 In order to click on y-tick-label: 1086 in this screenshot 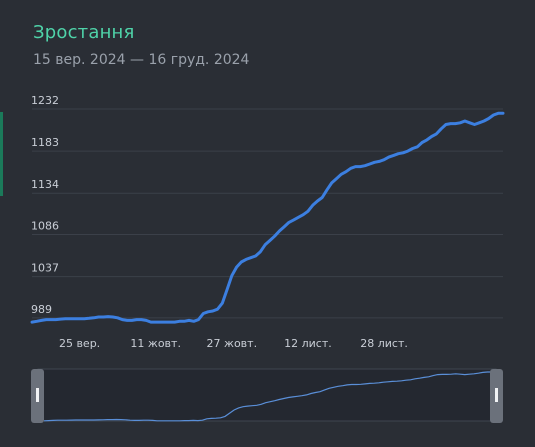, I will do `click(45, 225)`.